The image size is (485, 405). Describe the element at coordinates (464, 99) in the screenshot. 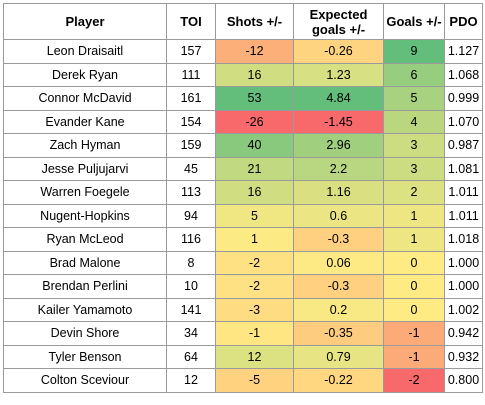

I see `cell-pdo: 0.999` at that location.